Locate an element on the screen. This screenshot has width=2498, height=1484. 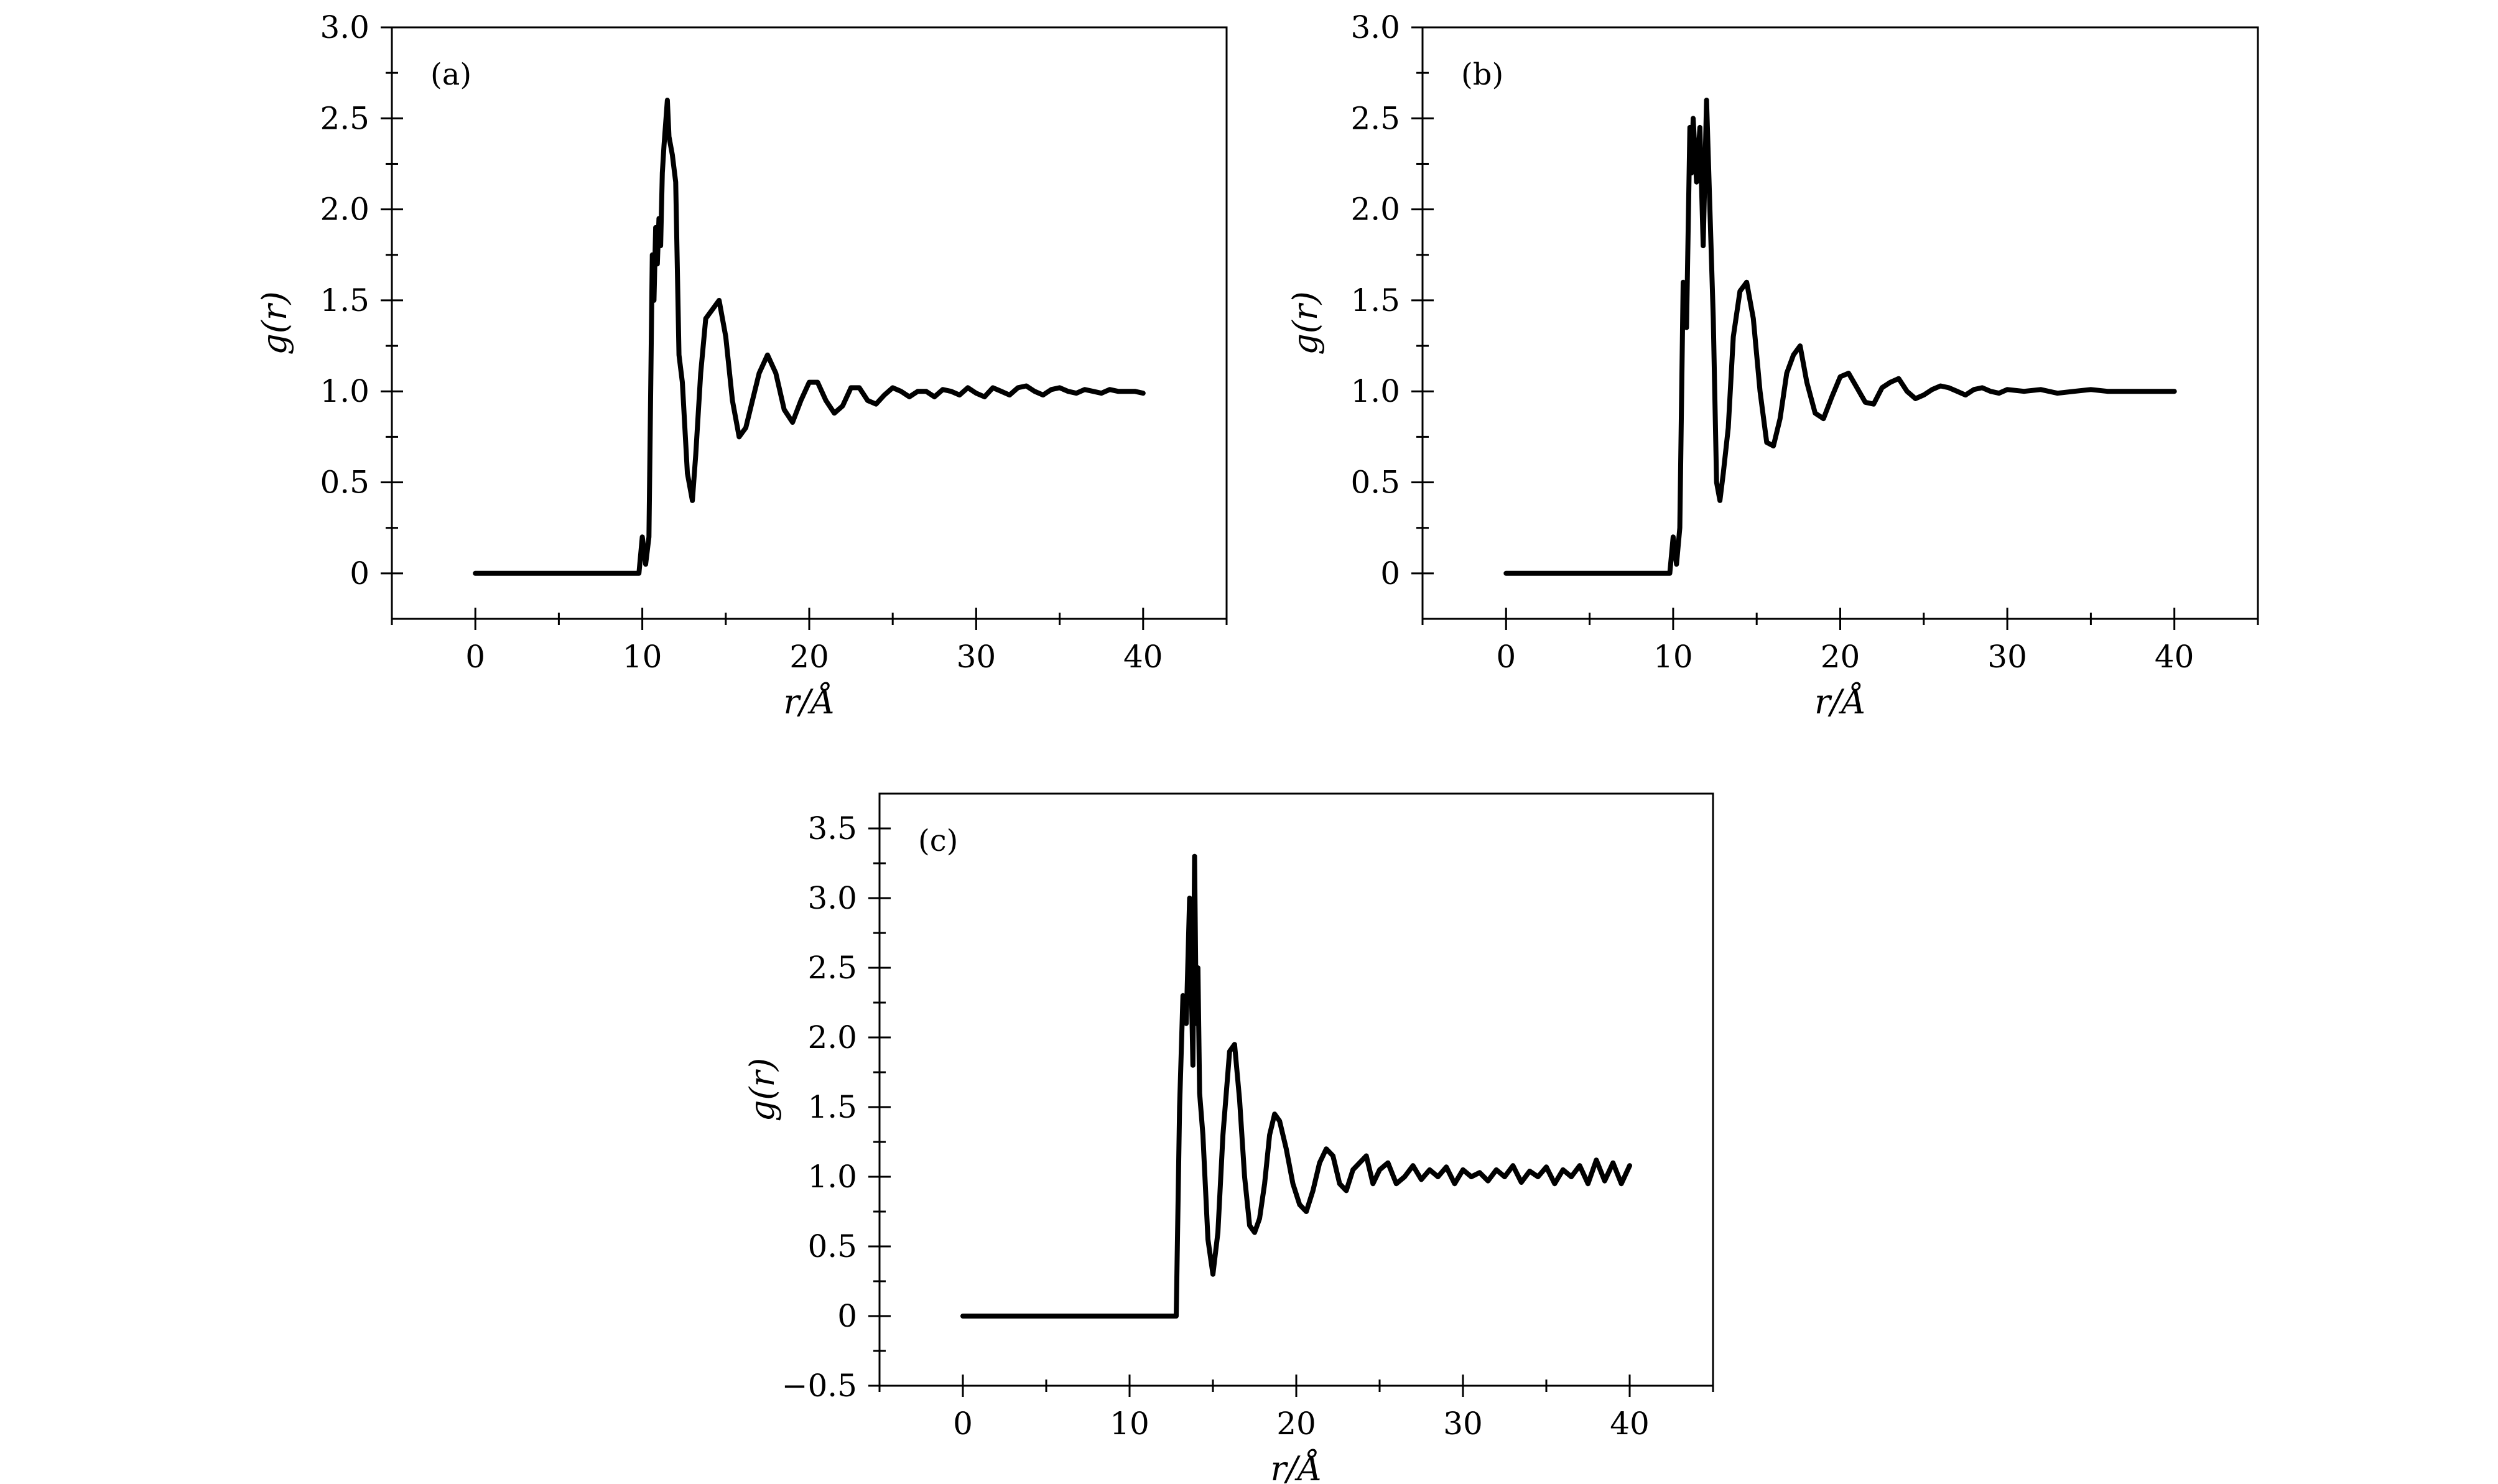
y-tick-label: 3.5 is located at coordinates (832, 828).